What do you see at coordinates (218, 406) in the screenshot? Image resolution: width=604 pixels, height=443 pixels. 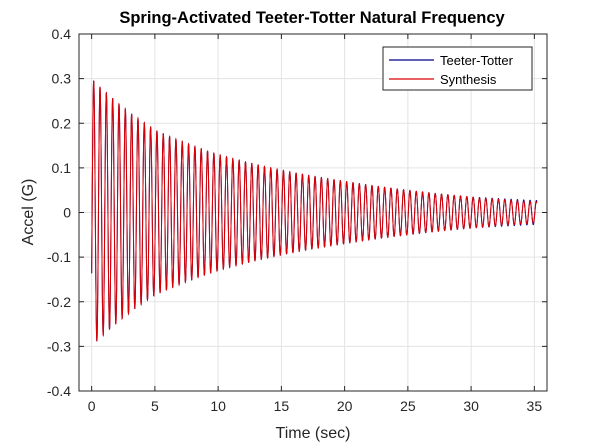 I see `x-tick-label: 10` at bounding box center [218, 406].